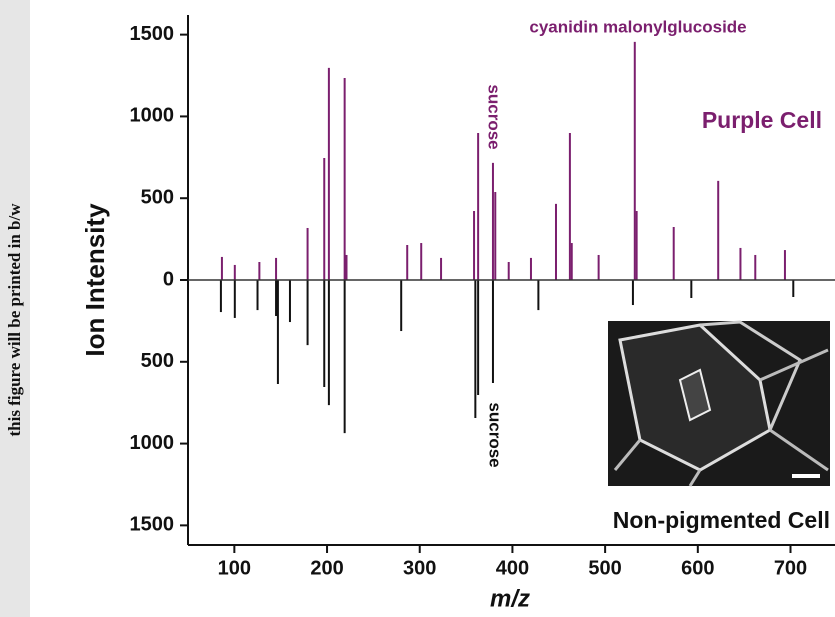 This screenshot has width=835, height=617. Describe the element at coordinates (419, 568) in the screenshot. I see `x-tick-label: 300` at that location.